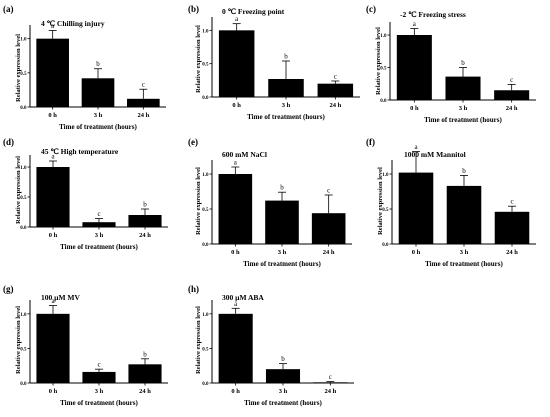  What do you see at coordinates (60, 297) in the screenshot?
I see `panel-title: 100 µM MV` at bounding box center [60, 297].